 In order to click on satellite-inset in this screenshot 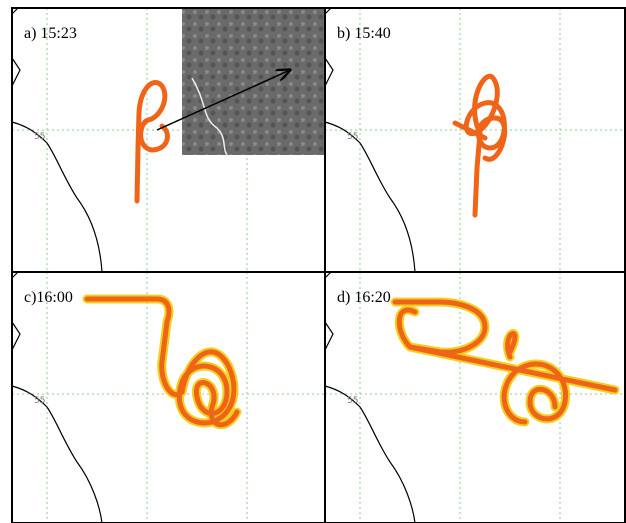, I will do `click(253, 81)`.